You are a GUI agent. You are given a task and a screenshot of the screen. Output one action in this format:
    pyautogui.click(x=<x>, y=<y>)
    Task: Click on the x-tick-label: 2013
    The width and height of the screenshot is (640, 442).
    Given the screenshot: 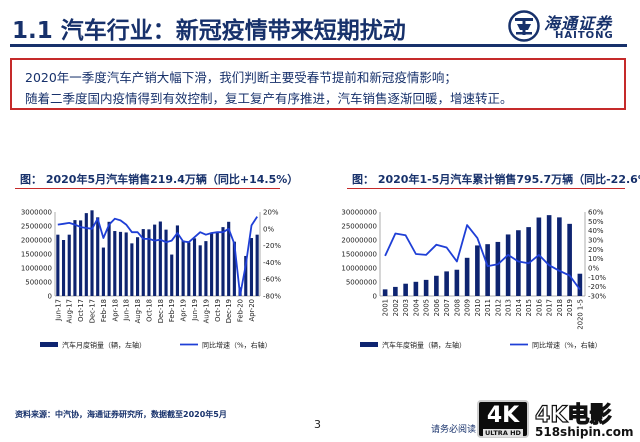 What is the action you would take?
    pyautogui.click(x=509, y=307)
    